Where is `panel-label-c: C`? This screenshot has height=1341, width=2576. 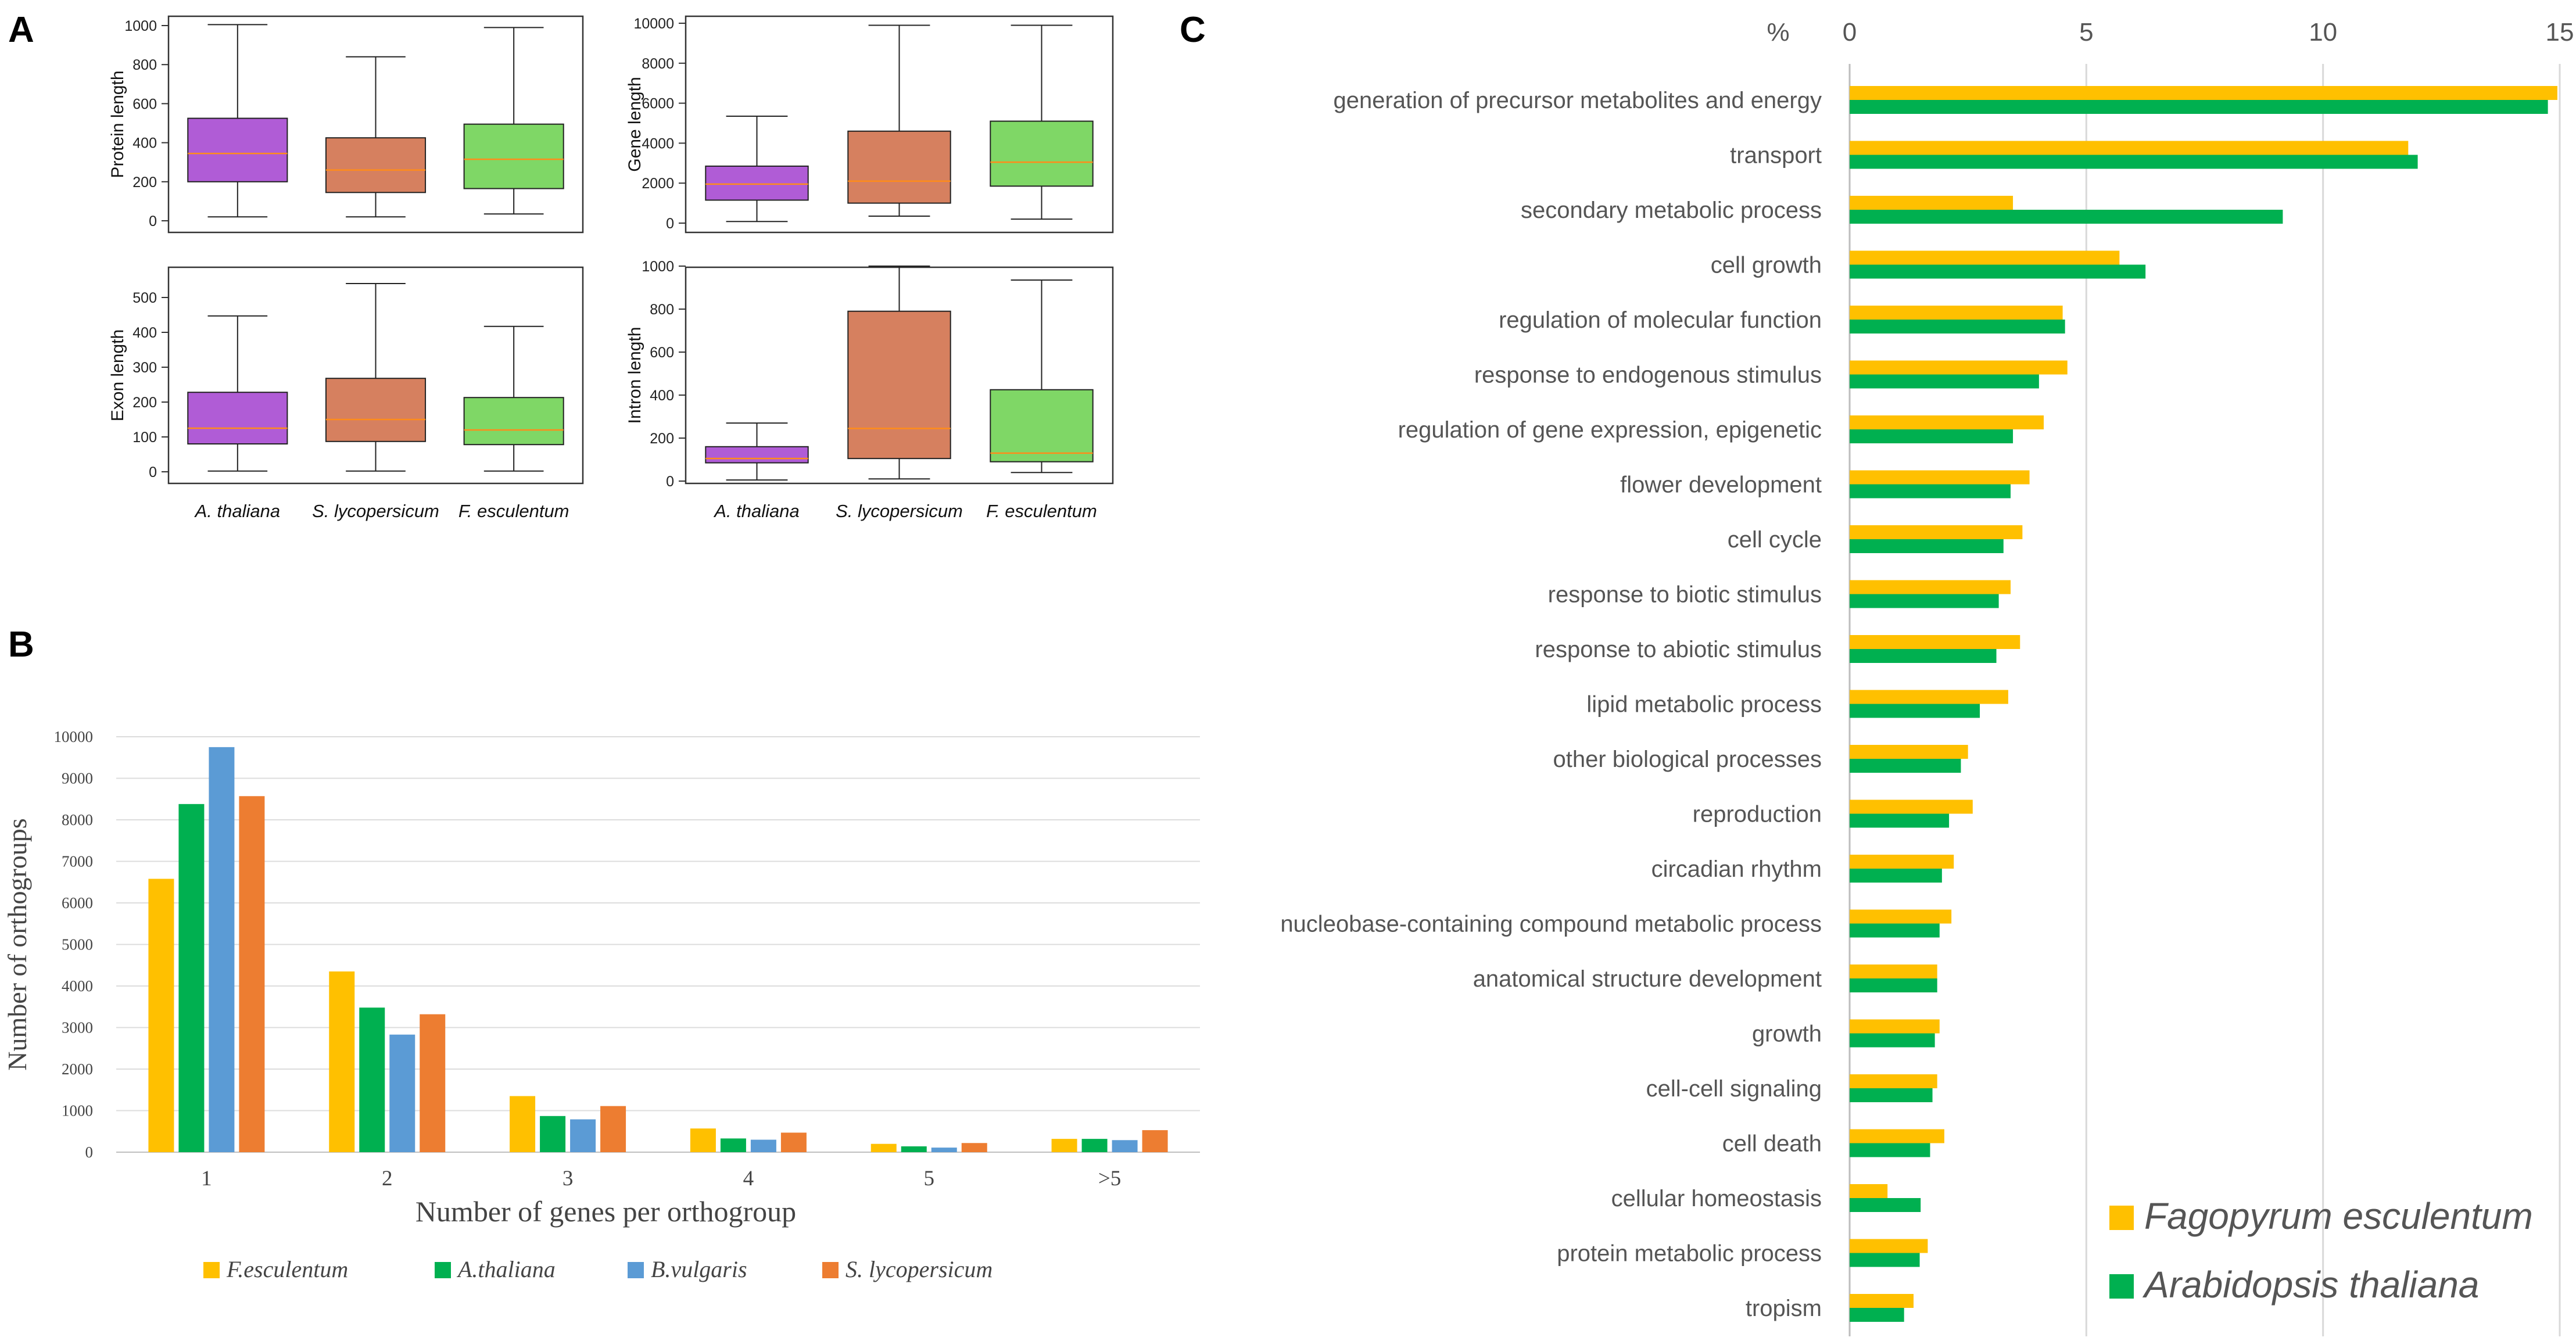 panel-label-c: C is located at coordinates (1193, 30).